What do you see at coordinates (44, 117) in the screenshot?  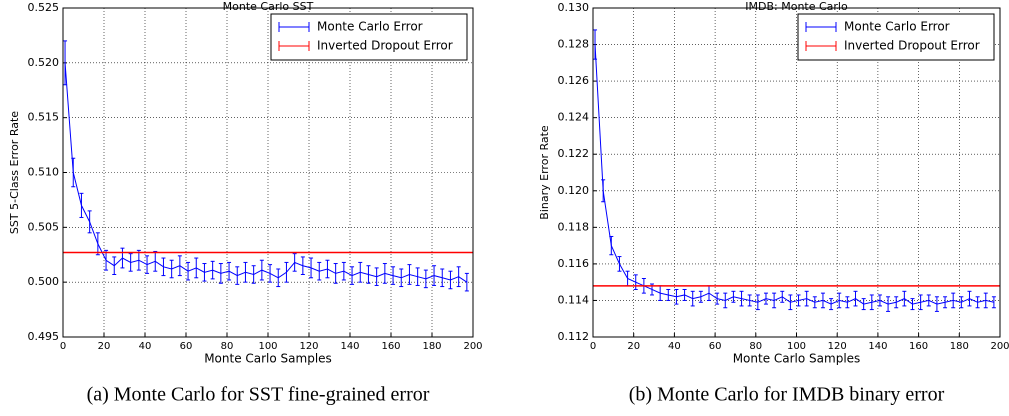 I see `y-tick-label: 0.515` at bounding box center [44, 117].